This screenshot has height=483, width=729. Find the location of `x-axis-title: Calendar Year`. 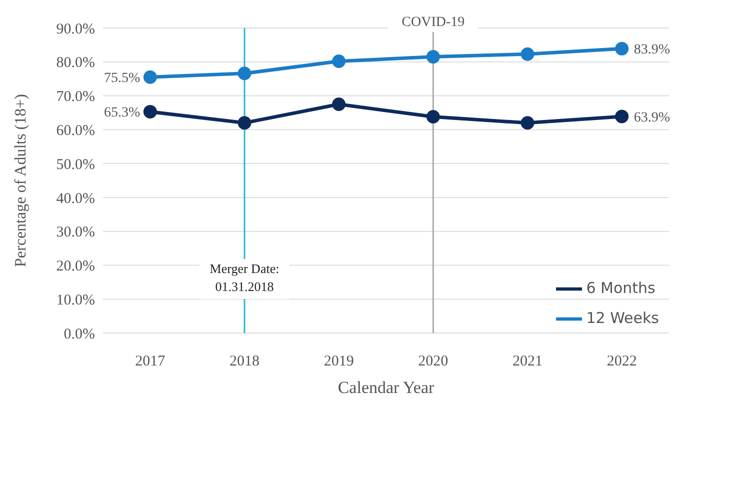

x-axis-title: Calendar Year is located at coordinates (386, 387).